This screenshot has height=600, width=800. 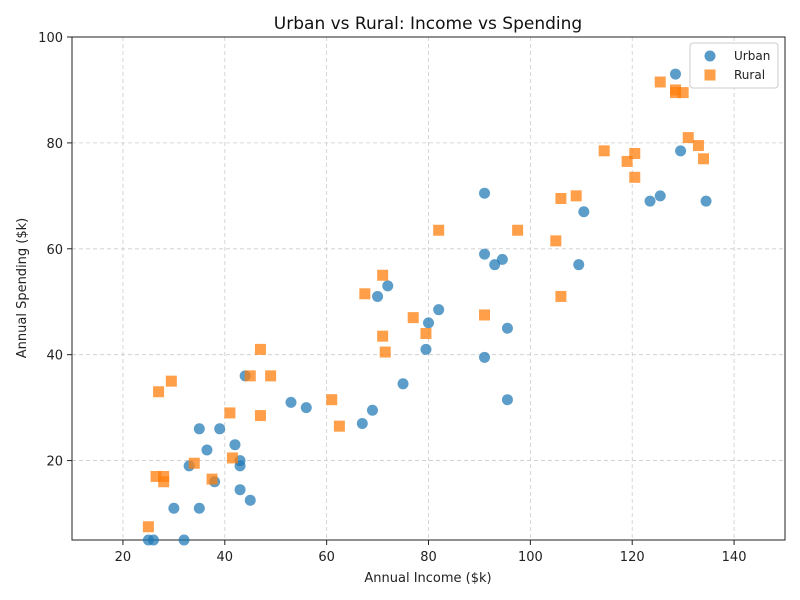 What do you see at coordinates (428, 24) in the screenshot?
I see `chart-title: Urban vs Rural: Income vs Spending` at bounding box center [428, 24].